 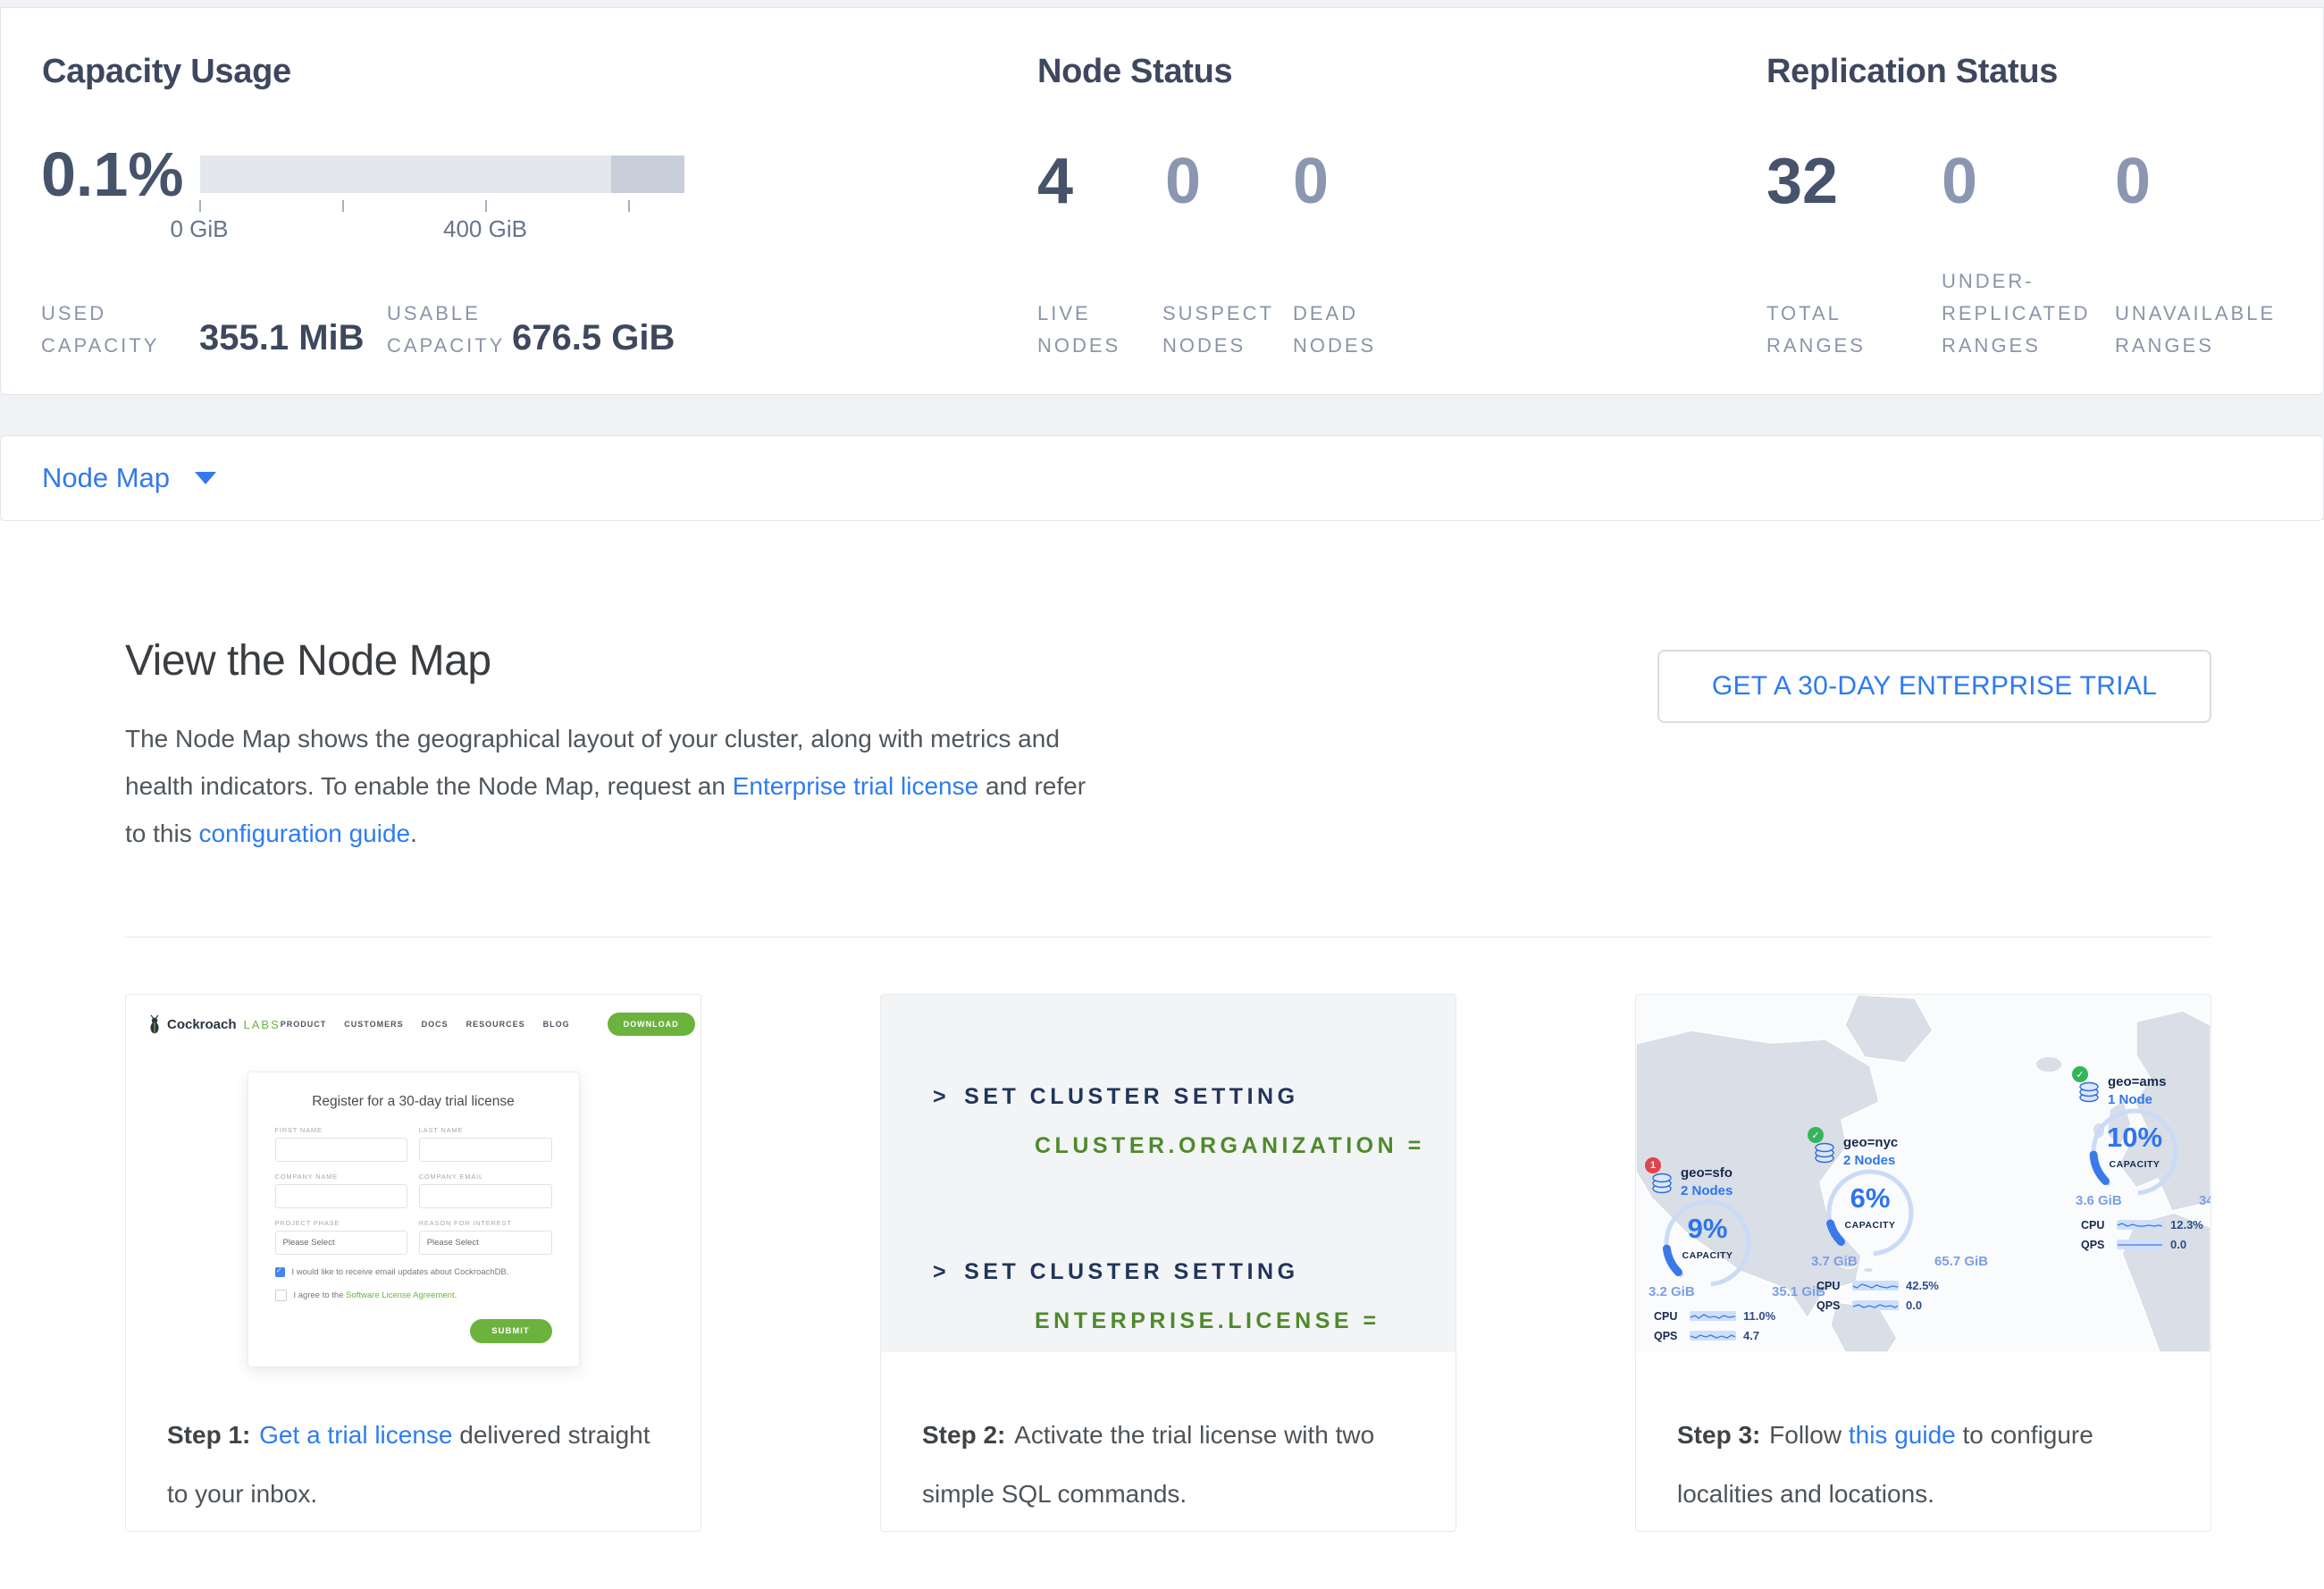 I want to click on world-map, so click(x=1923, y=1173).